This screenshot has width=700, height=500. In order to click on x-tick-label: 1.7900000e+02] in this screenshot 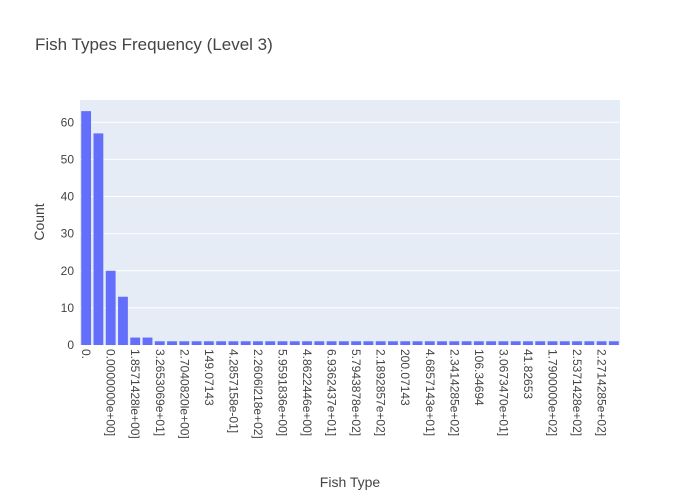, I will do `click(553, 392)`.